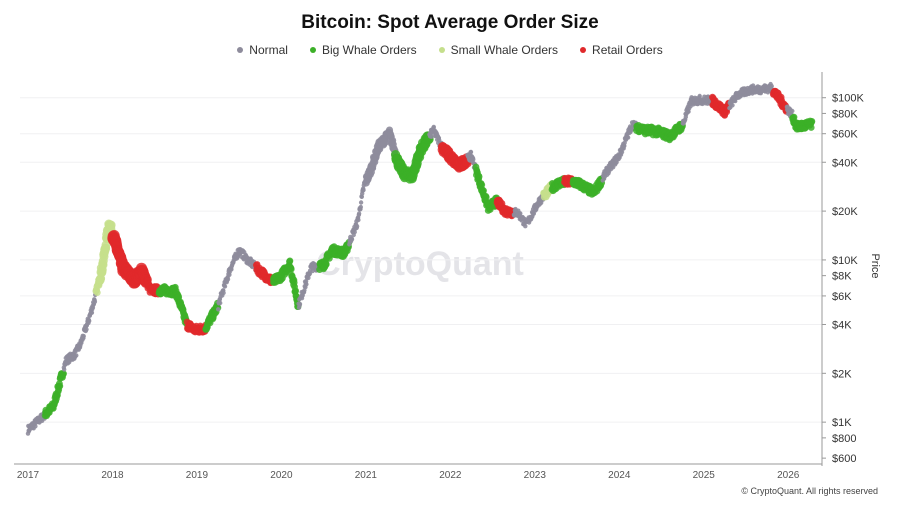 This screenshot has height=506, width=900. I want to click on x-tick-label: 2025, so click(704, 475).